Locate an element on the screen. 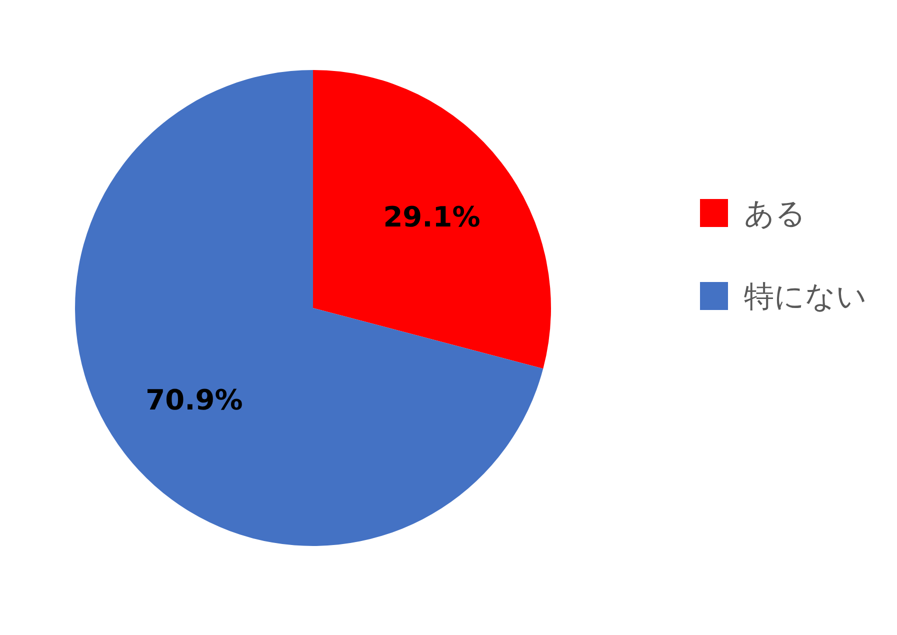 This screenshot has width=897, height=635. pie-slice is located at coordinates (432, 219).